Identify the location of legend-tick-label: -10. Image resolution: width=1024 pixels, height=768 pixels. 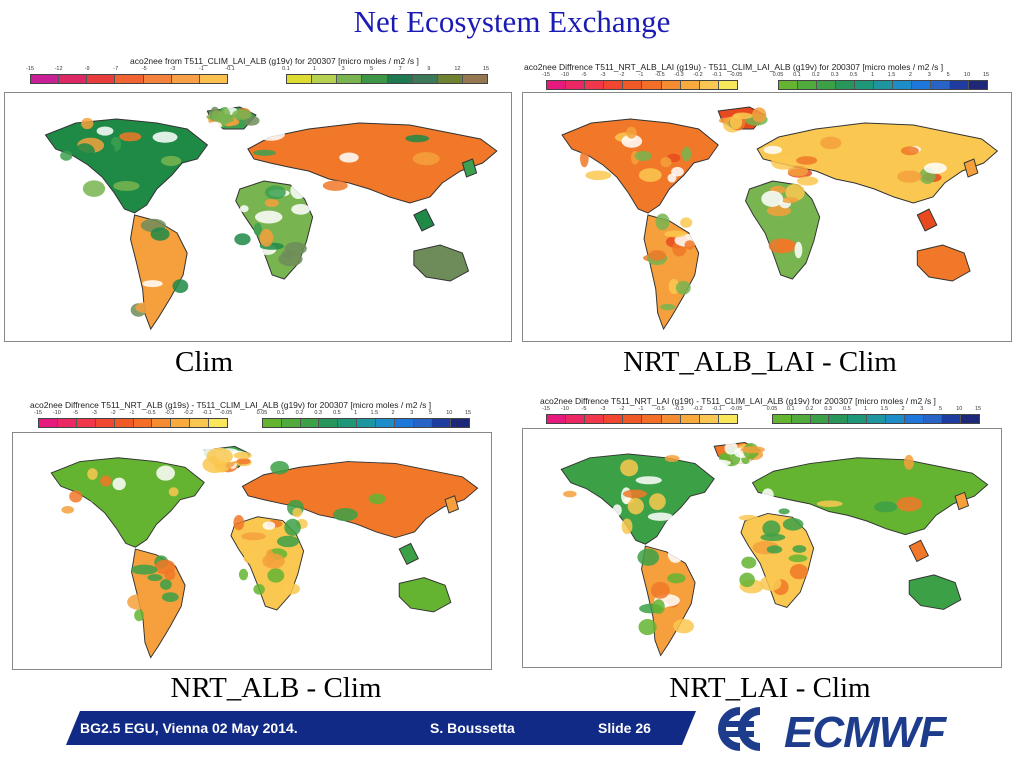
(565, 75).